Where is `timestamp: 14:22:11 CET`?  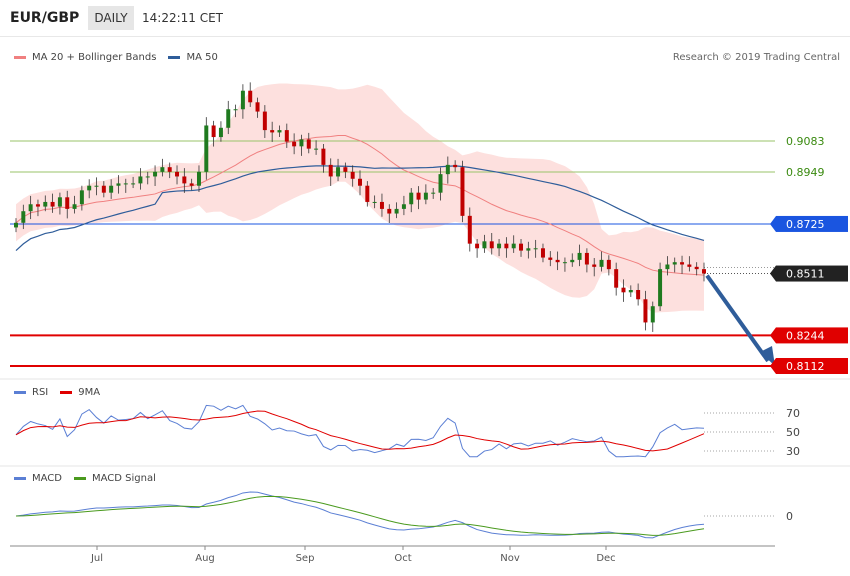
timestamp: 14:22:11 CET is located at coordinates (182, 18).